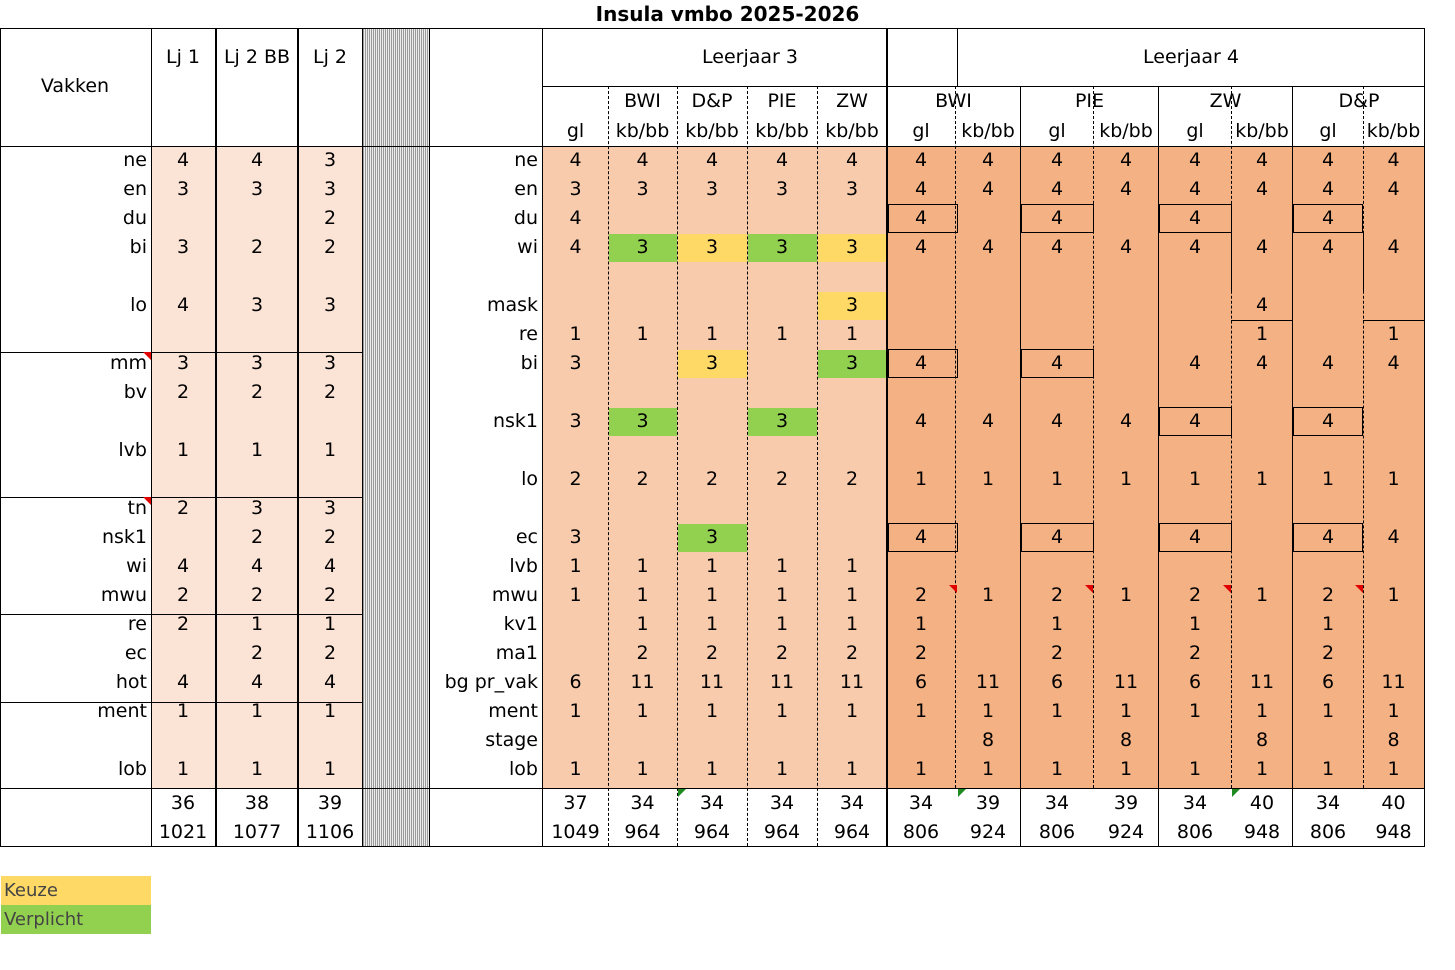 The image size is (1455, 970). Describe the element at coordinates (135, 392) in the screenshot. I see `subject-label: bv` at that location.